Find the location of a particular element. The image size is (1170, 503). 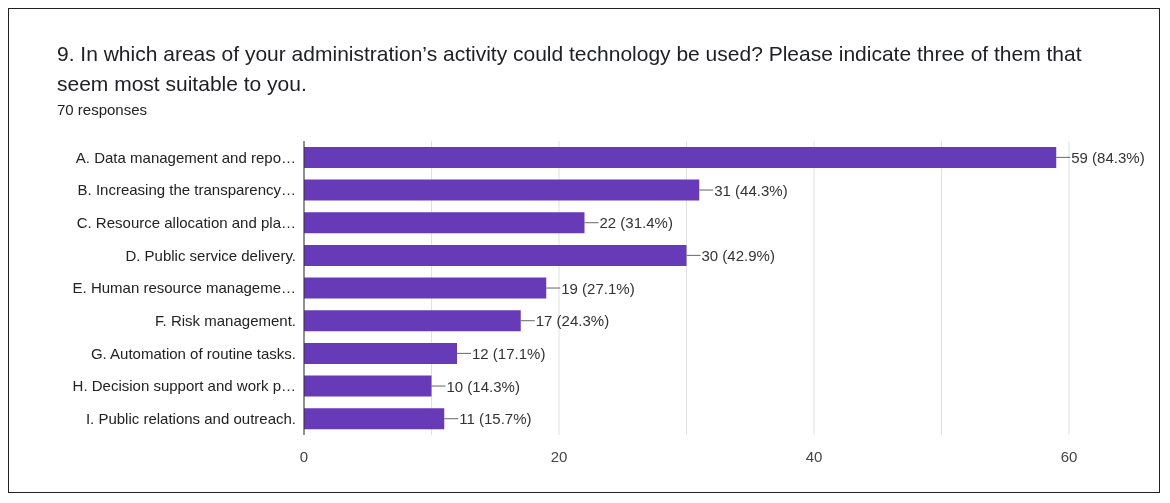

text: 70 responses is located at coordinates (102, 110).